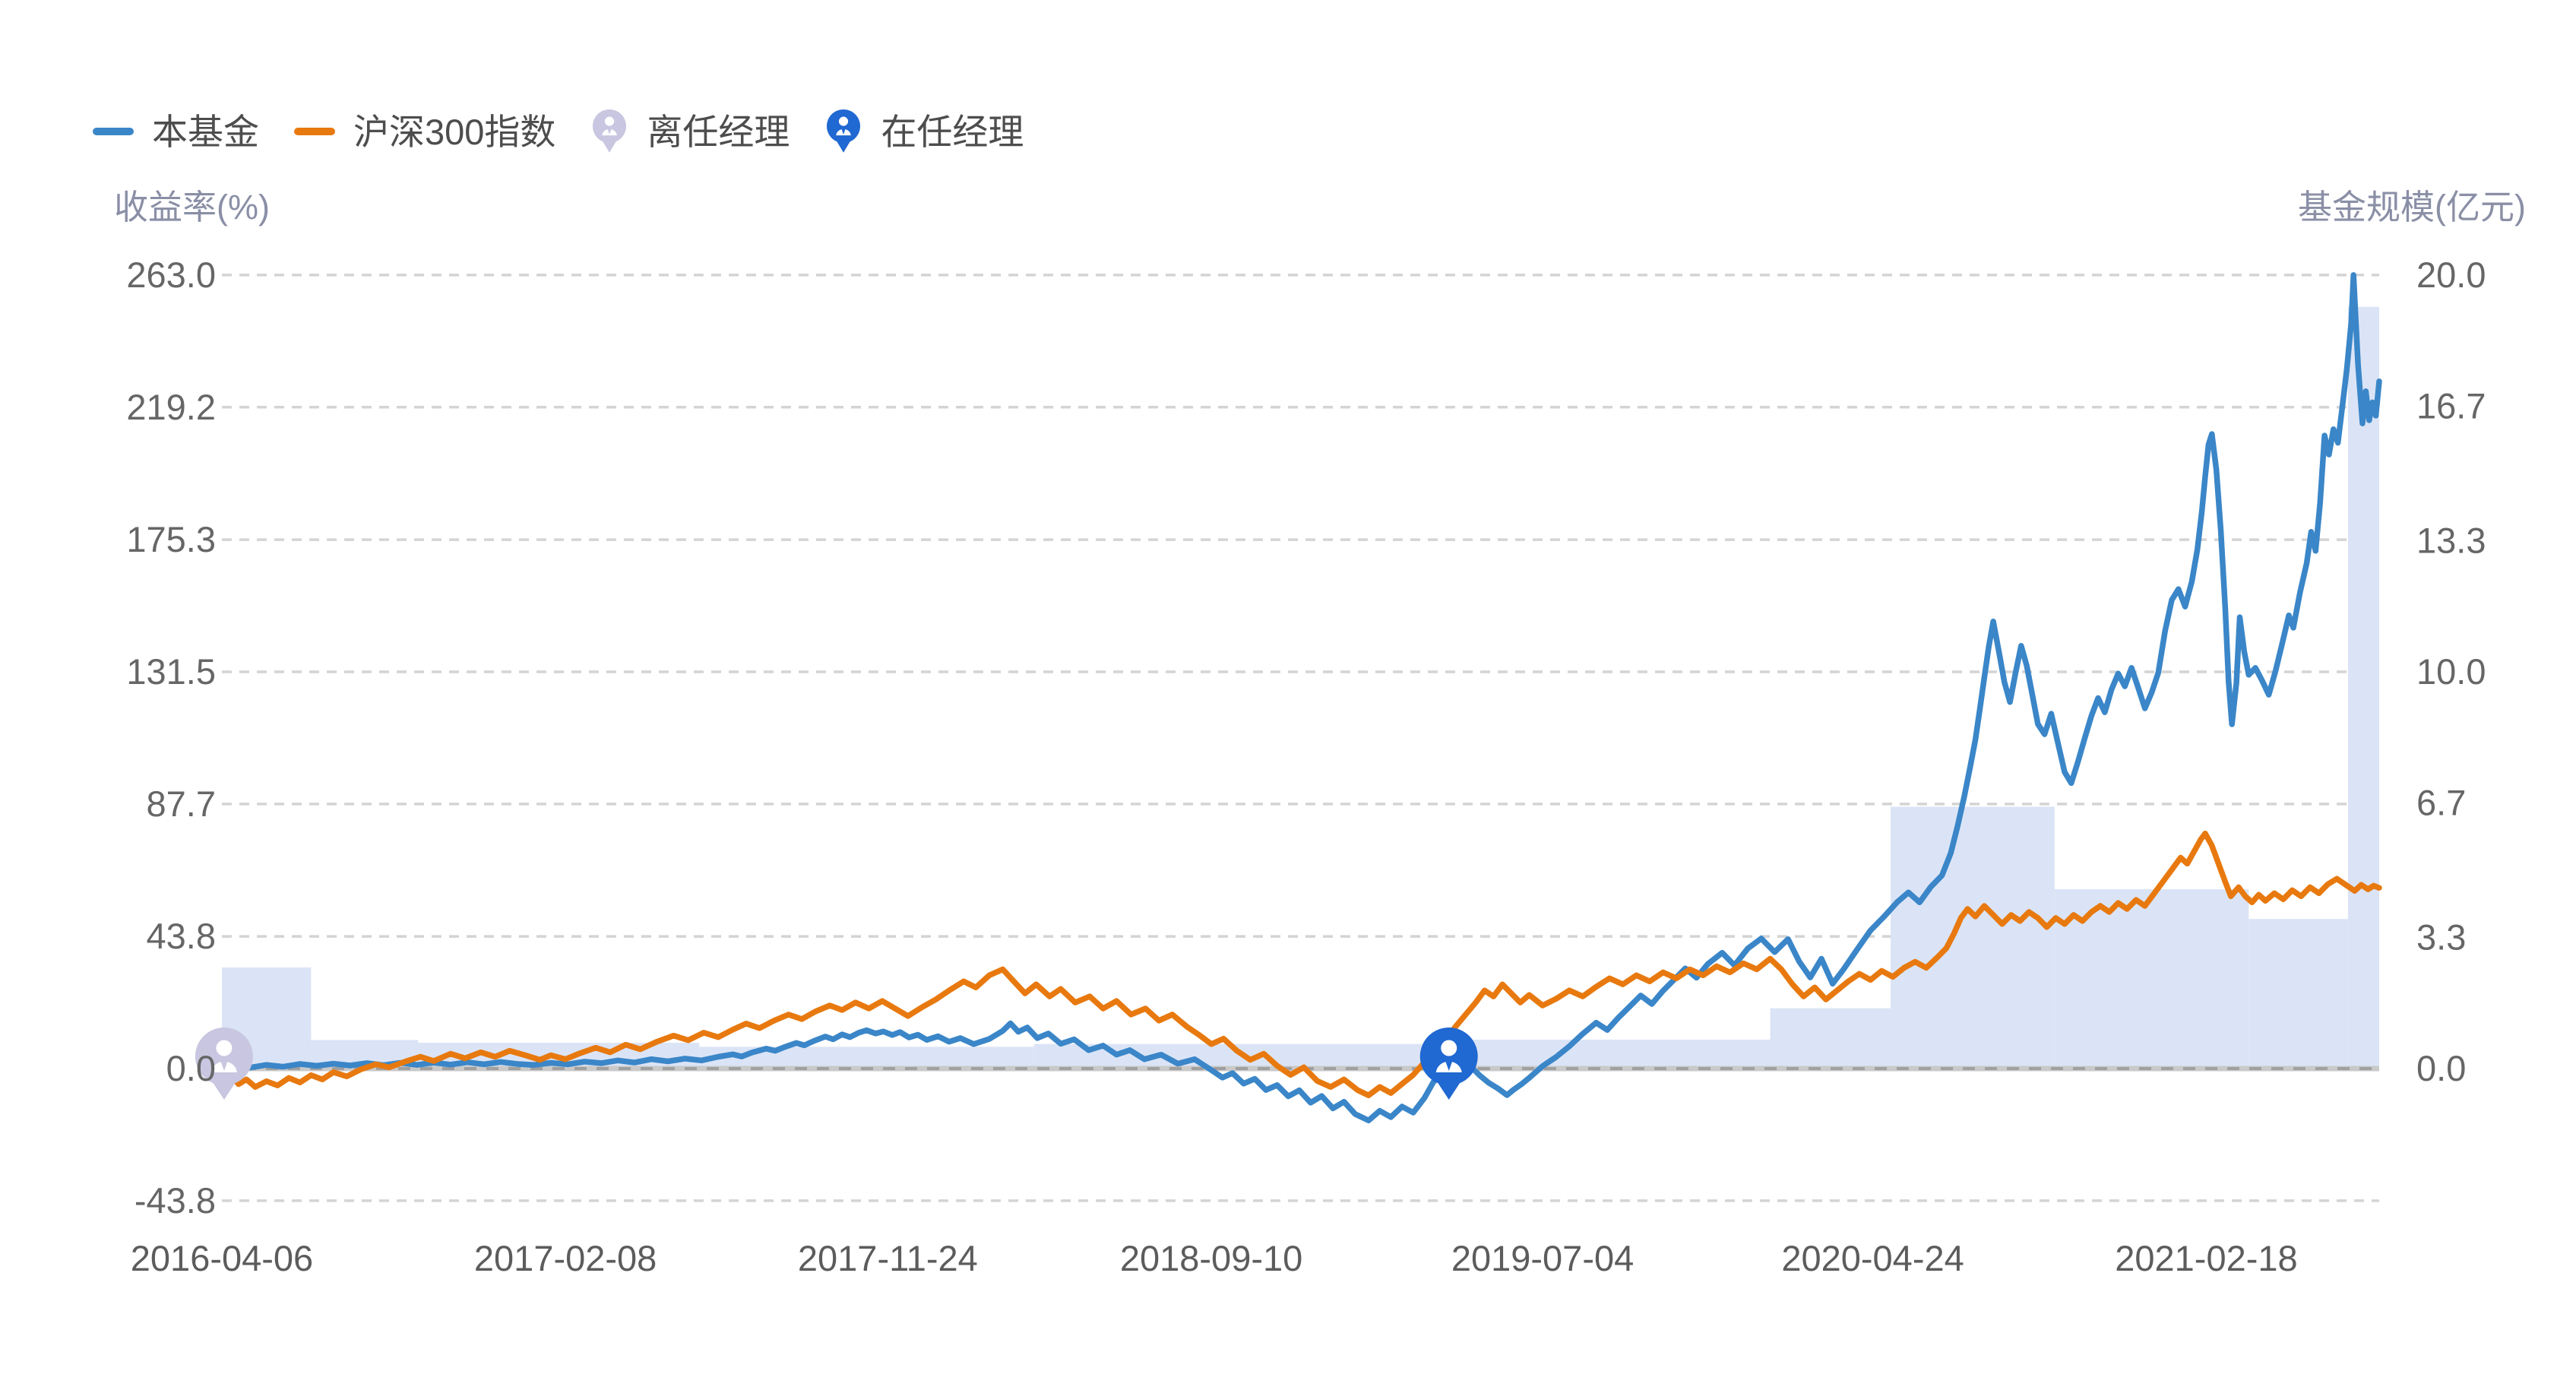 The image size is (2576, 1387). Describe the element at coordinates (175, 1200) in the screenshot. I see `y-left-tick-label: -43.8` at that location.